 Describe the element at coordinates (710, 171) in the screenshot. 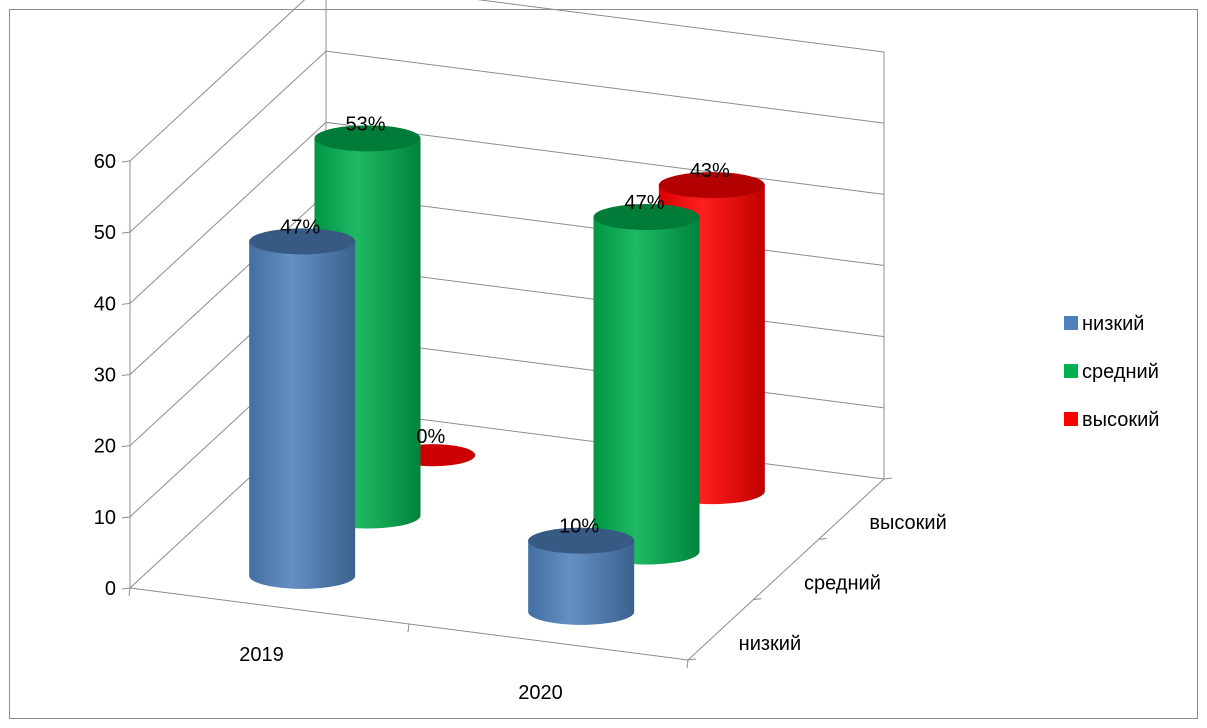

I see `data-label: 43%` at that location.